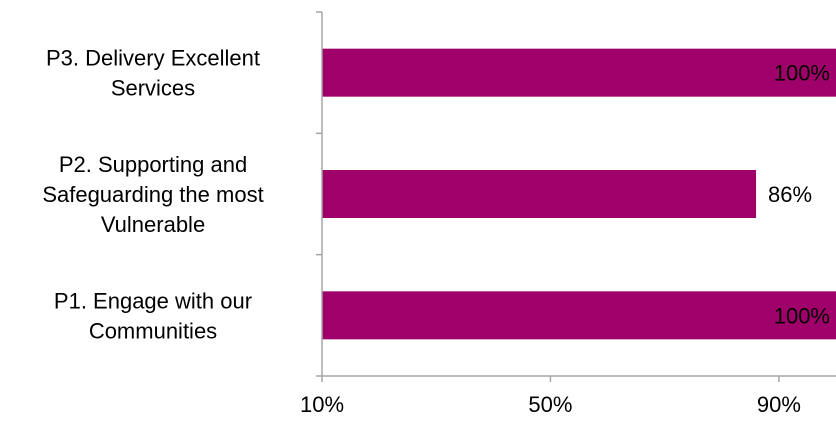  Describe the element at coordinates (550, 404) in the screenshot. I see `x-tick-label-2: 50%` at that location.